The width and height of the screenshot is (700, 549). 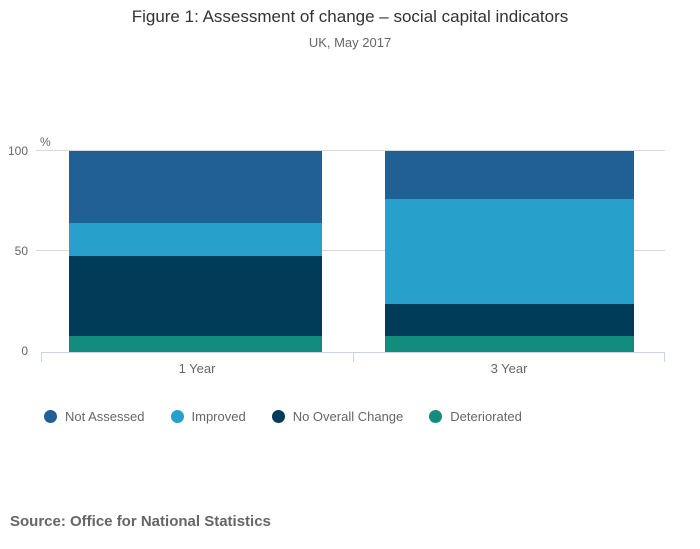 I want to click on bar-3-year, so click(x=509, y=251).